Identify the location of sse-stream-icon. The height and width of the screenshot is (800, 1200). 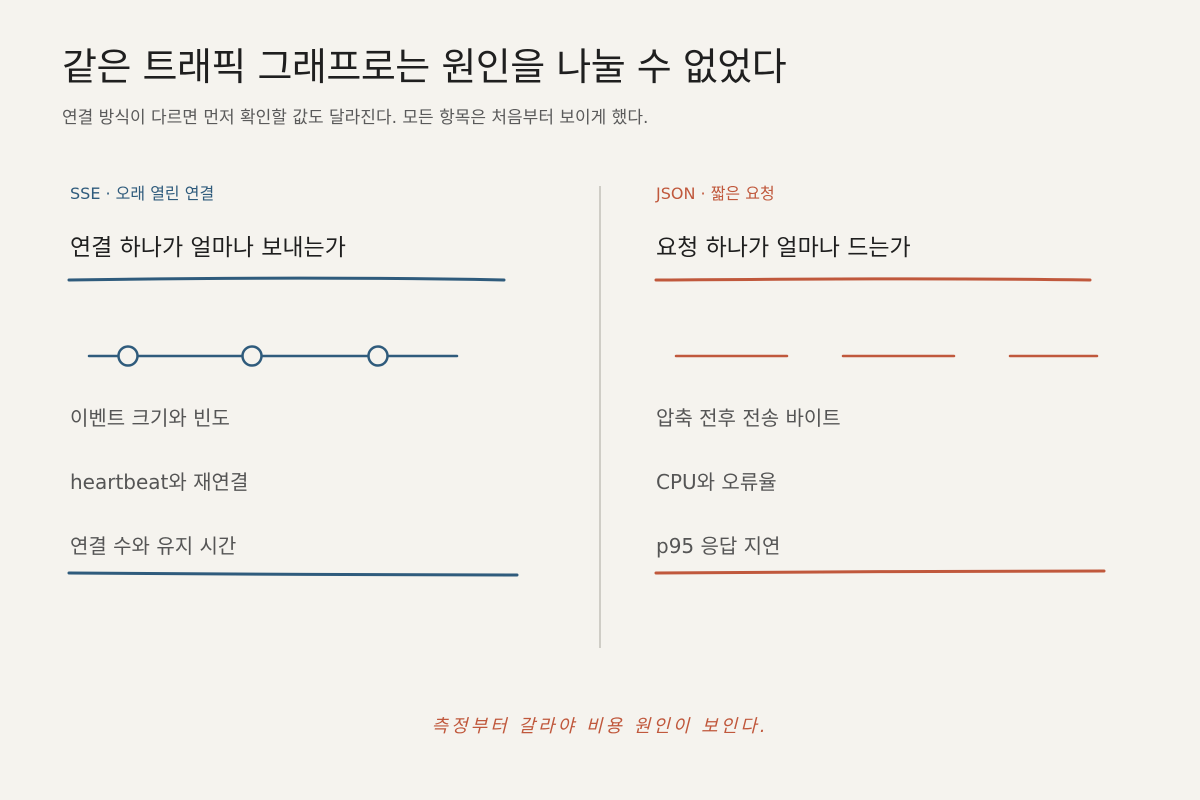
(273, 356).